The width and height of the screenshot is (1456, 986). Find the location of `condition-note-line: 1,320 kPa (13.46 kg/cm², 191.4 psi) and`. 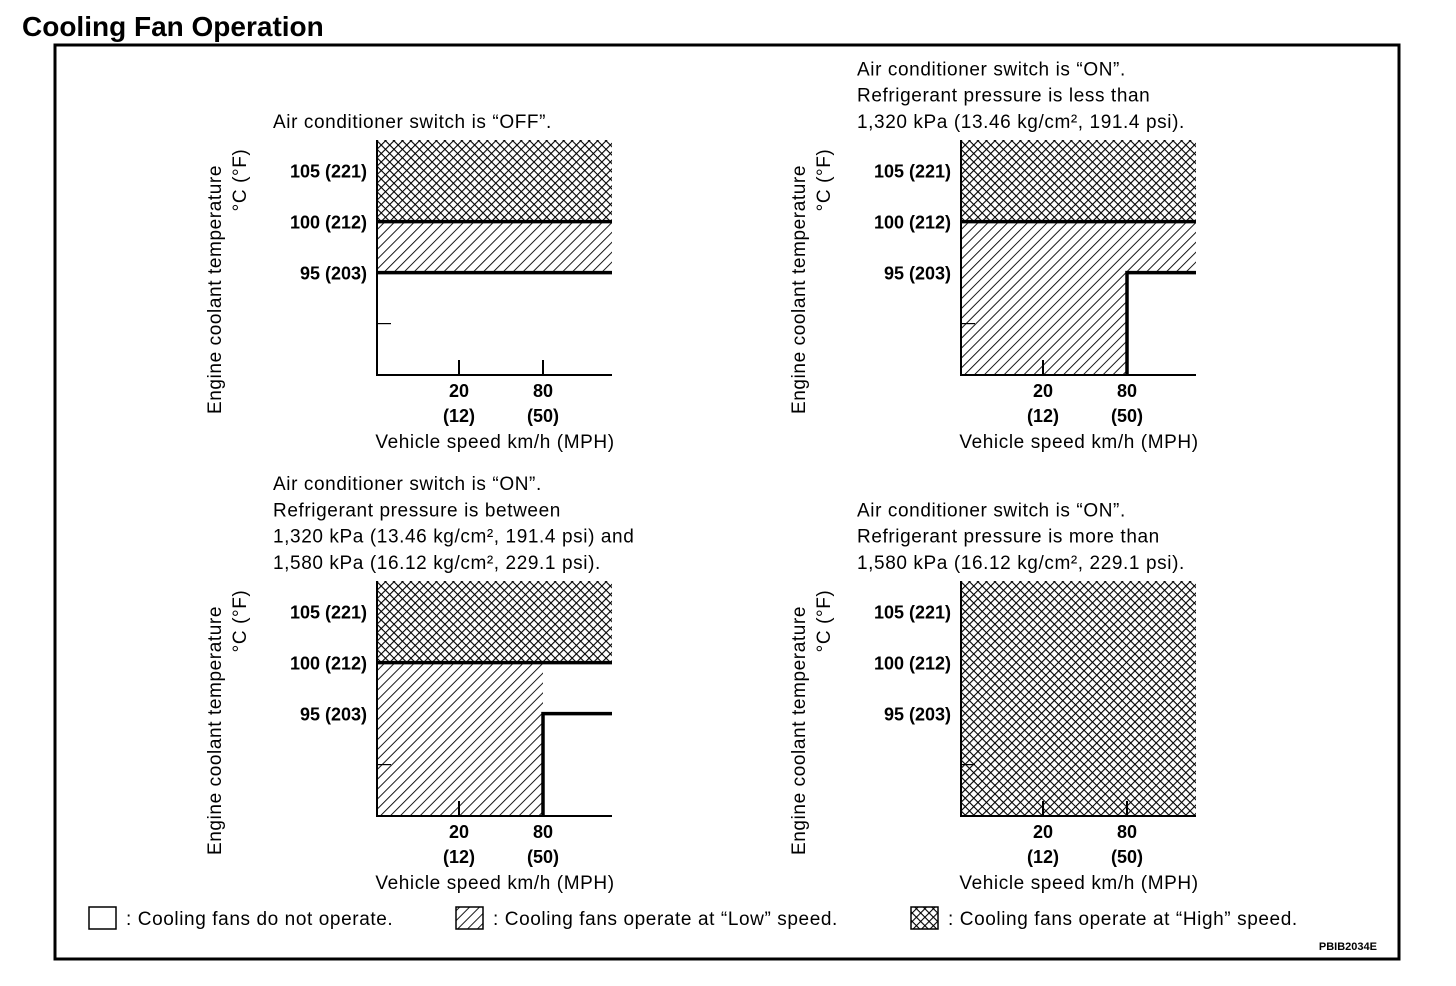

condition-note-line: 1,320 kPa (13.46 kg/cm², 191.4 psi) and is located at coordinates (453, 537).